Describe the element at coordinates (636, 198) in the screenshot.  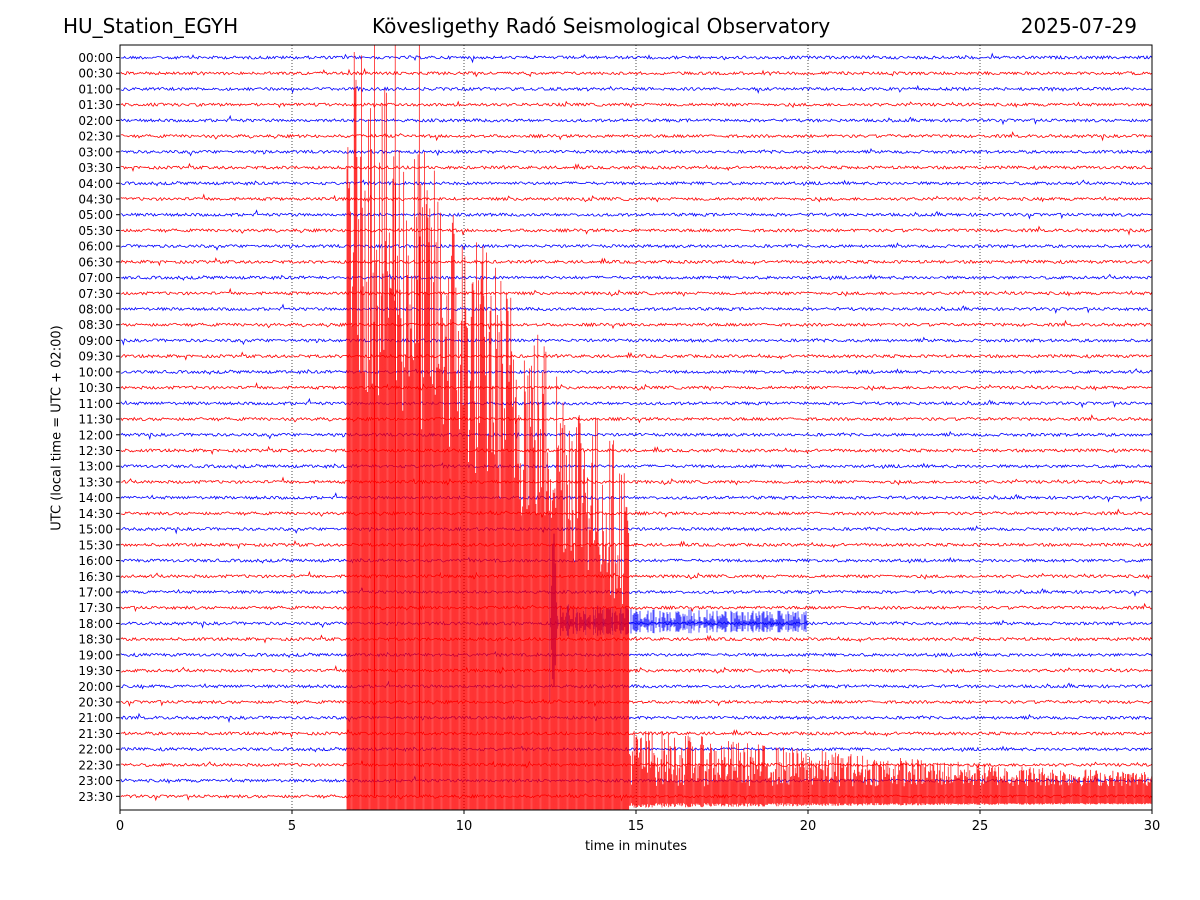
I see `trace-04:30` at that location.